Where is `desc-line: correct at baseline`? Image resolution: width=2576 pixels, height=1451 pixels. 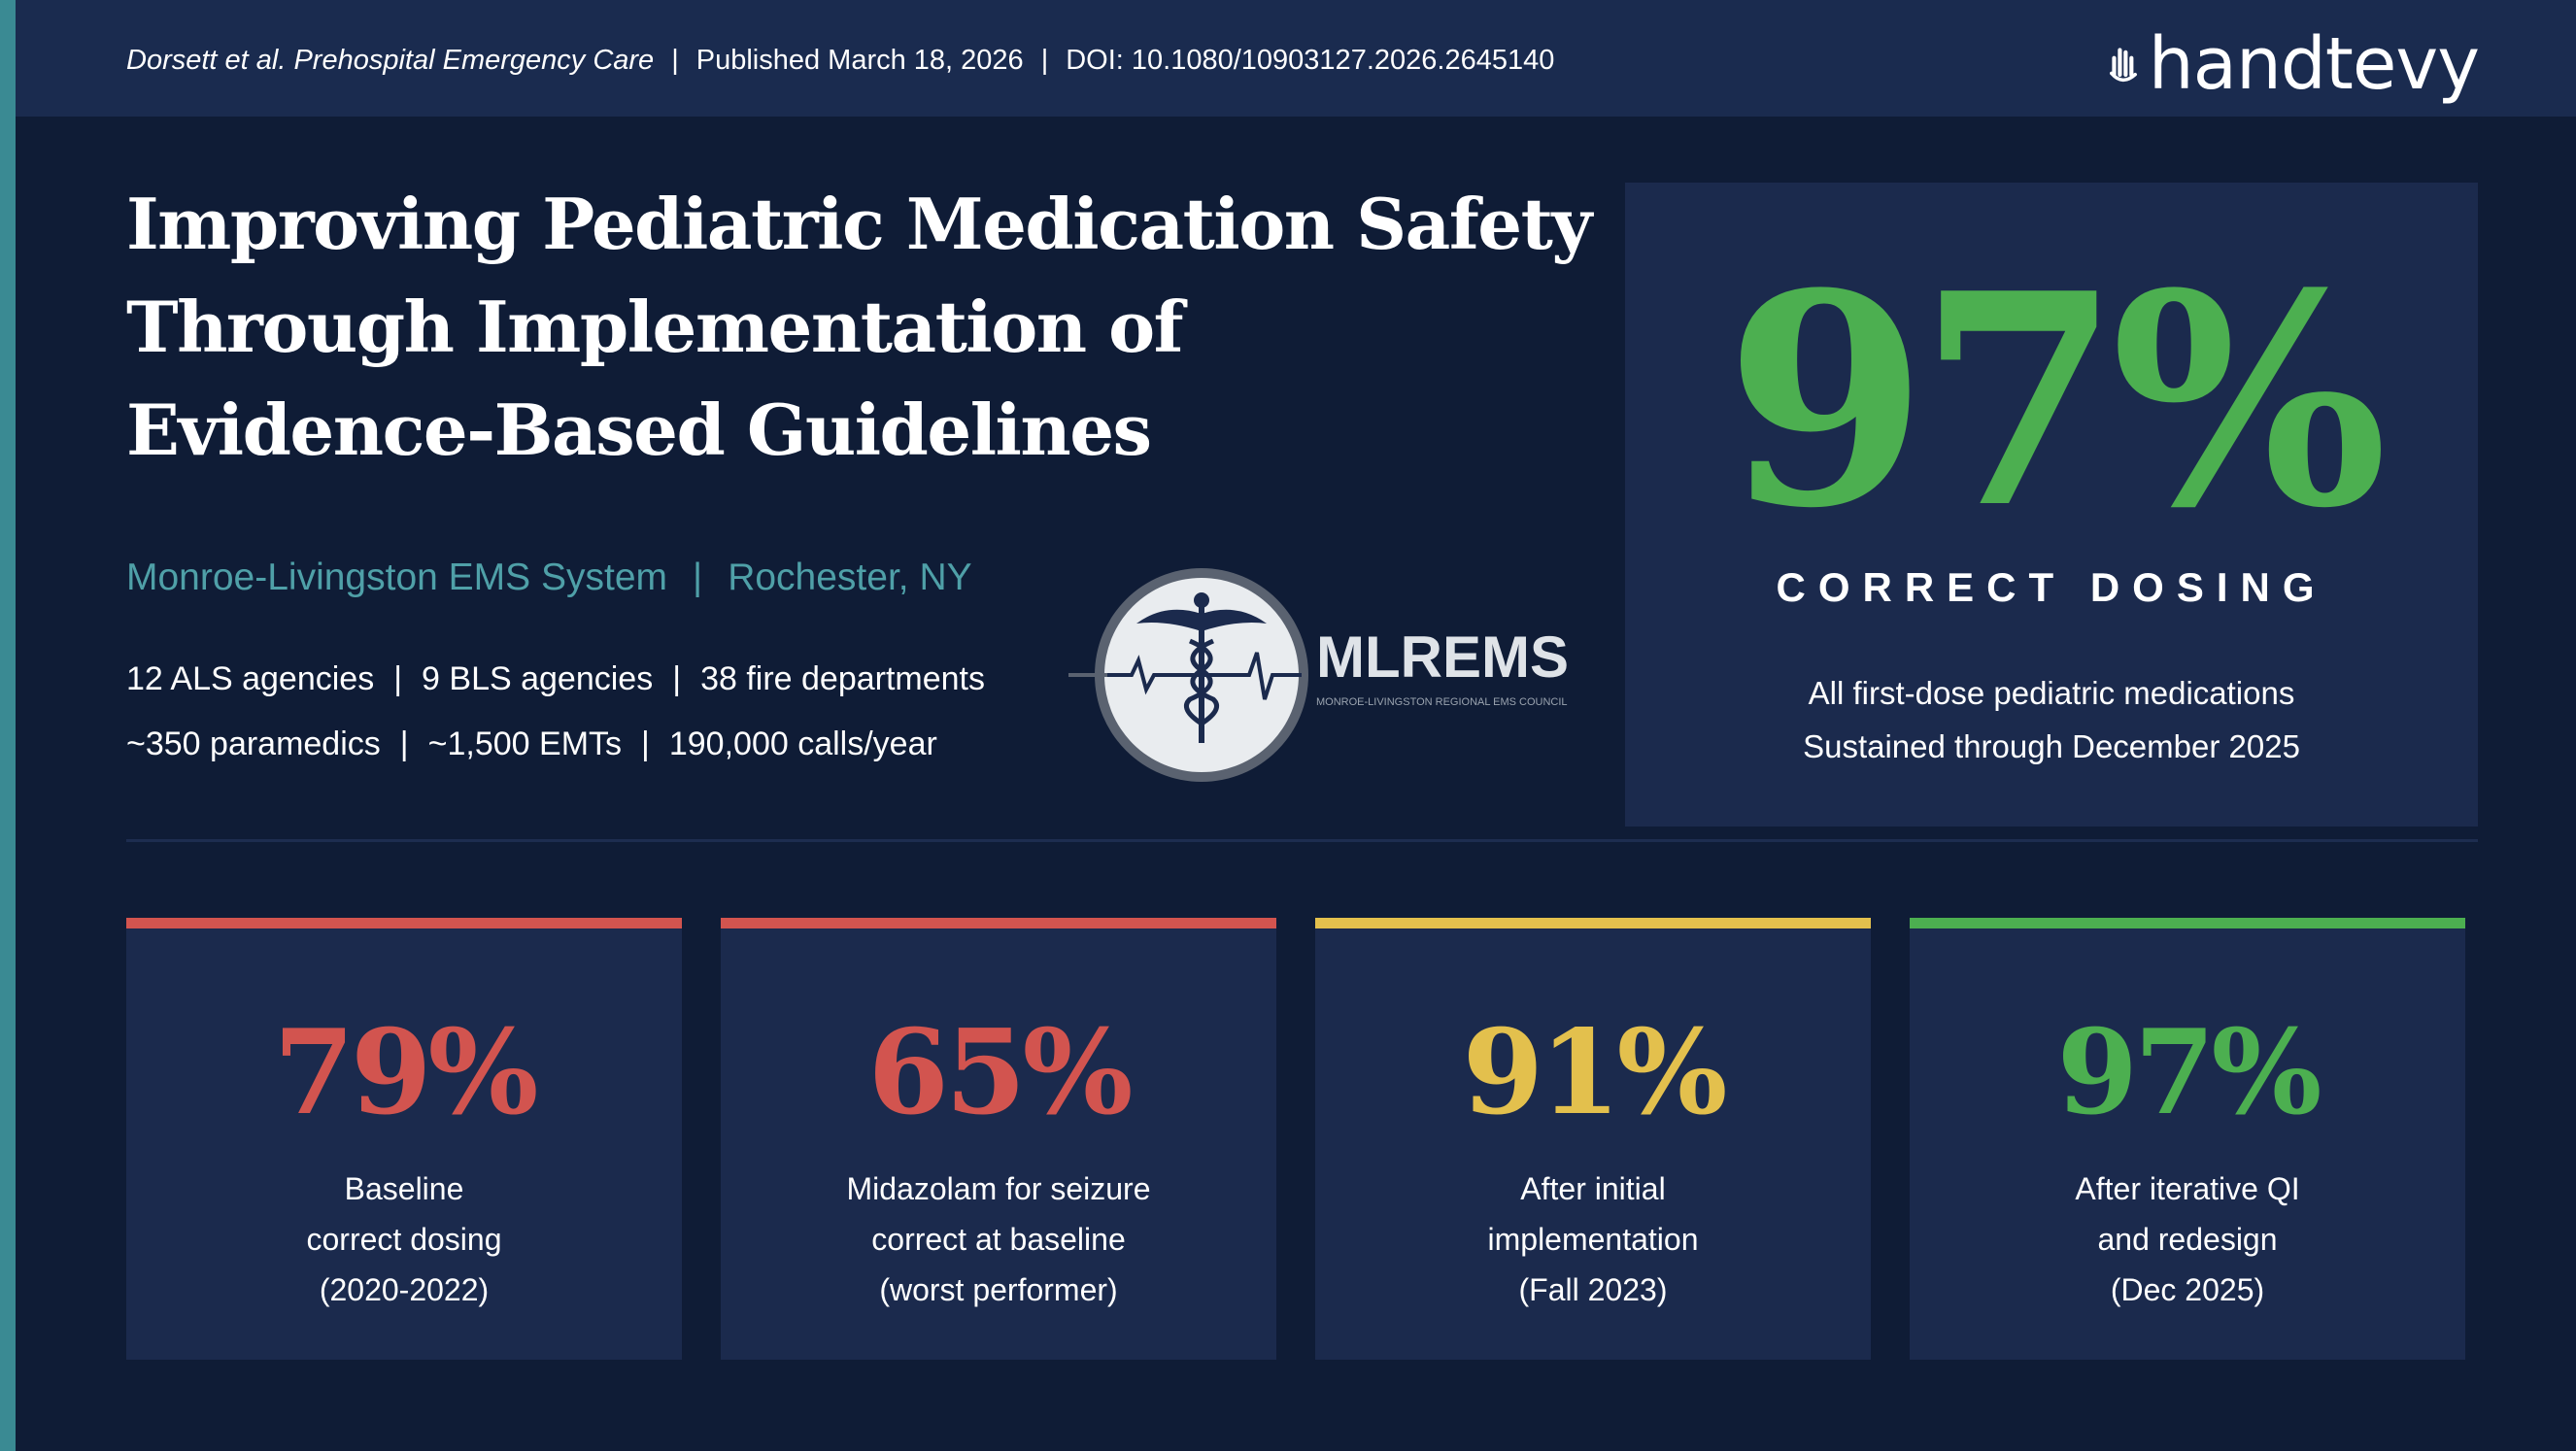 desc-line: correct at baseline is located at coordinates (998, 1239).